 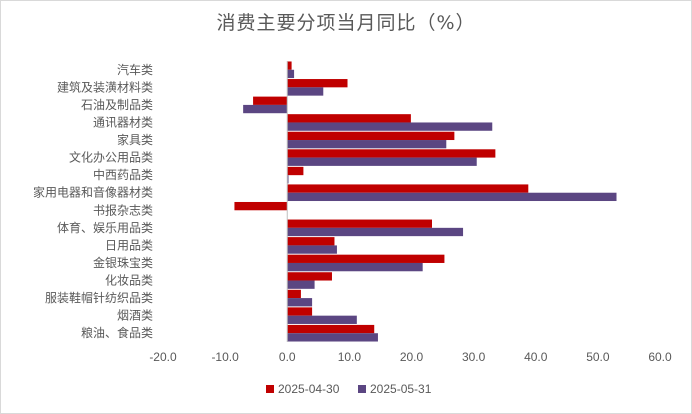 I want to click on tick-labels: -20.0 -10.0 0.0 10.0 20.0 30.0 40.0 50.0 60.0, so click(x=410, y=357).